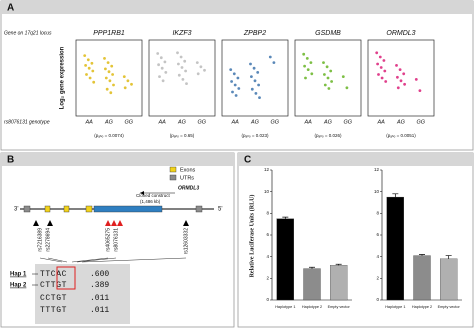 The height and width of the screenshot is (328, 474). What do you see at coordinates (150, 201) in the screenshot?
I see `construct-label: (1,486 kb)` at bounding box center [150, 201].